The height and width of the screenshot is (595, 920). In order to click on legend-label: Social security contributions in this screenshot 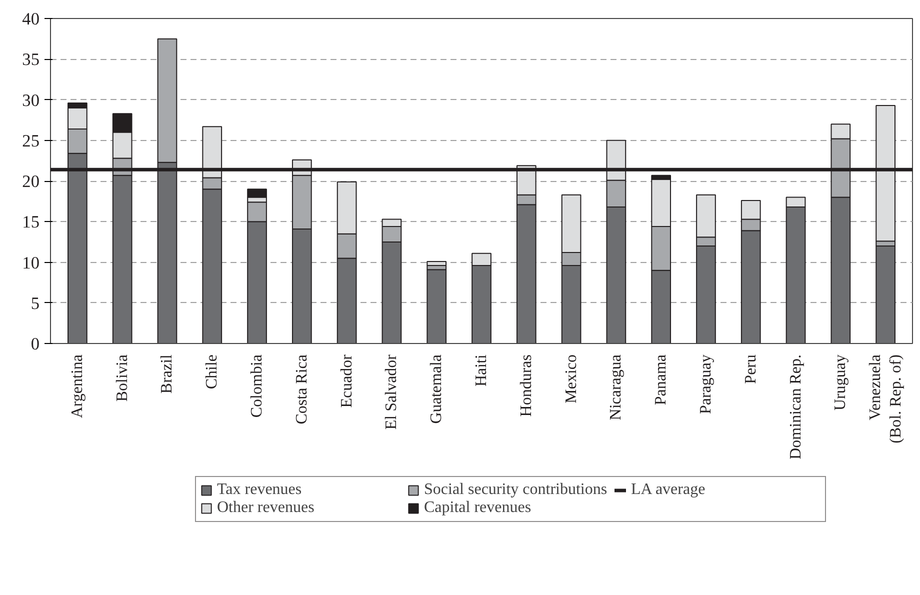, I will do `click(516, 490)`.